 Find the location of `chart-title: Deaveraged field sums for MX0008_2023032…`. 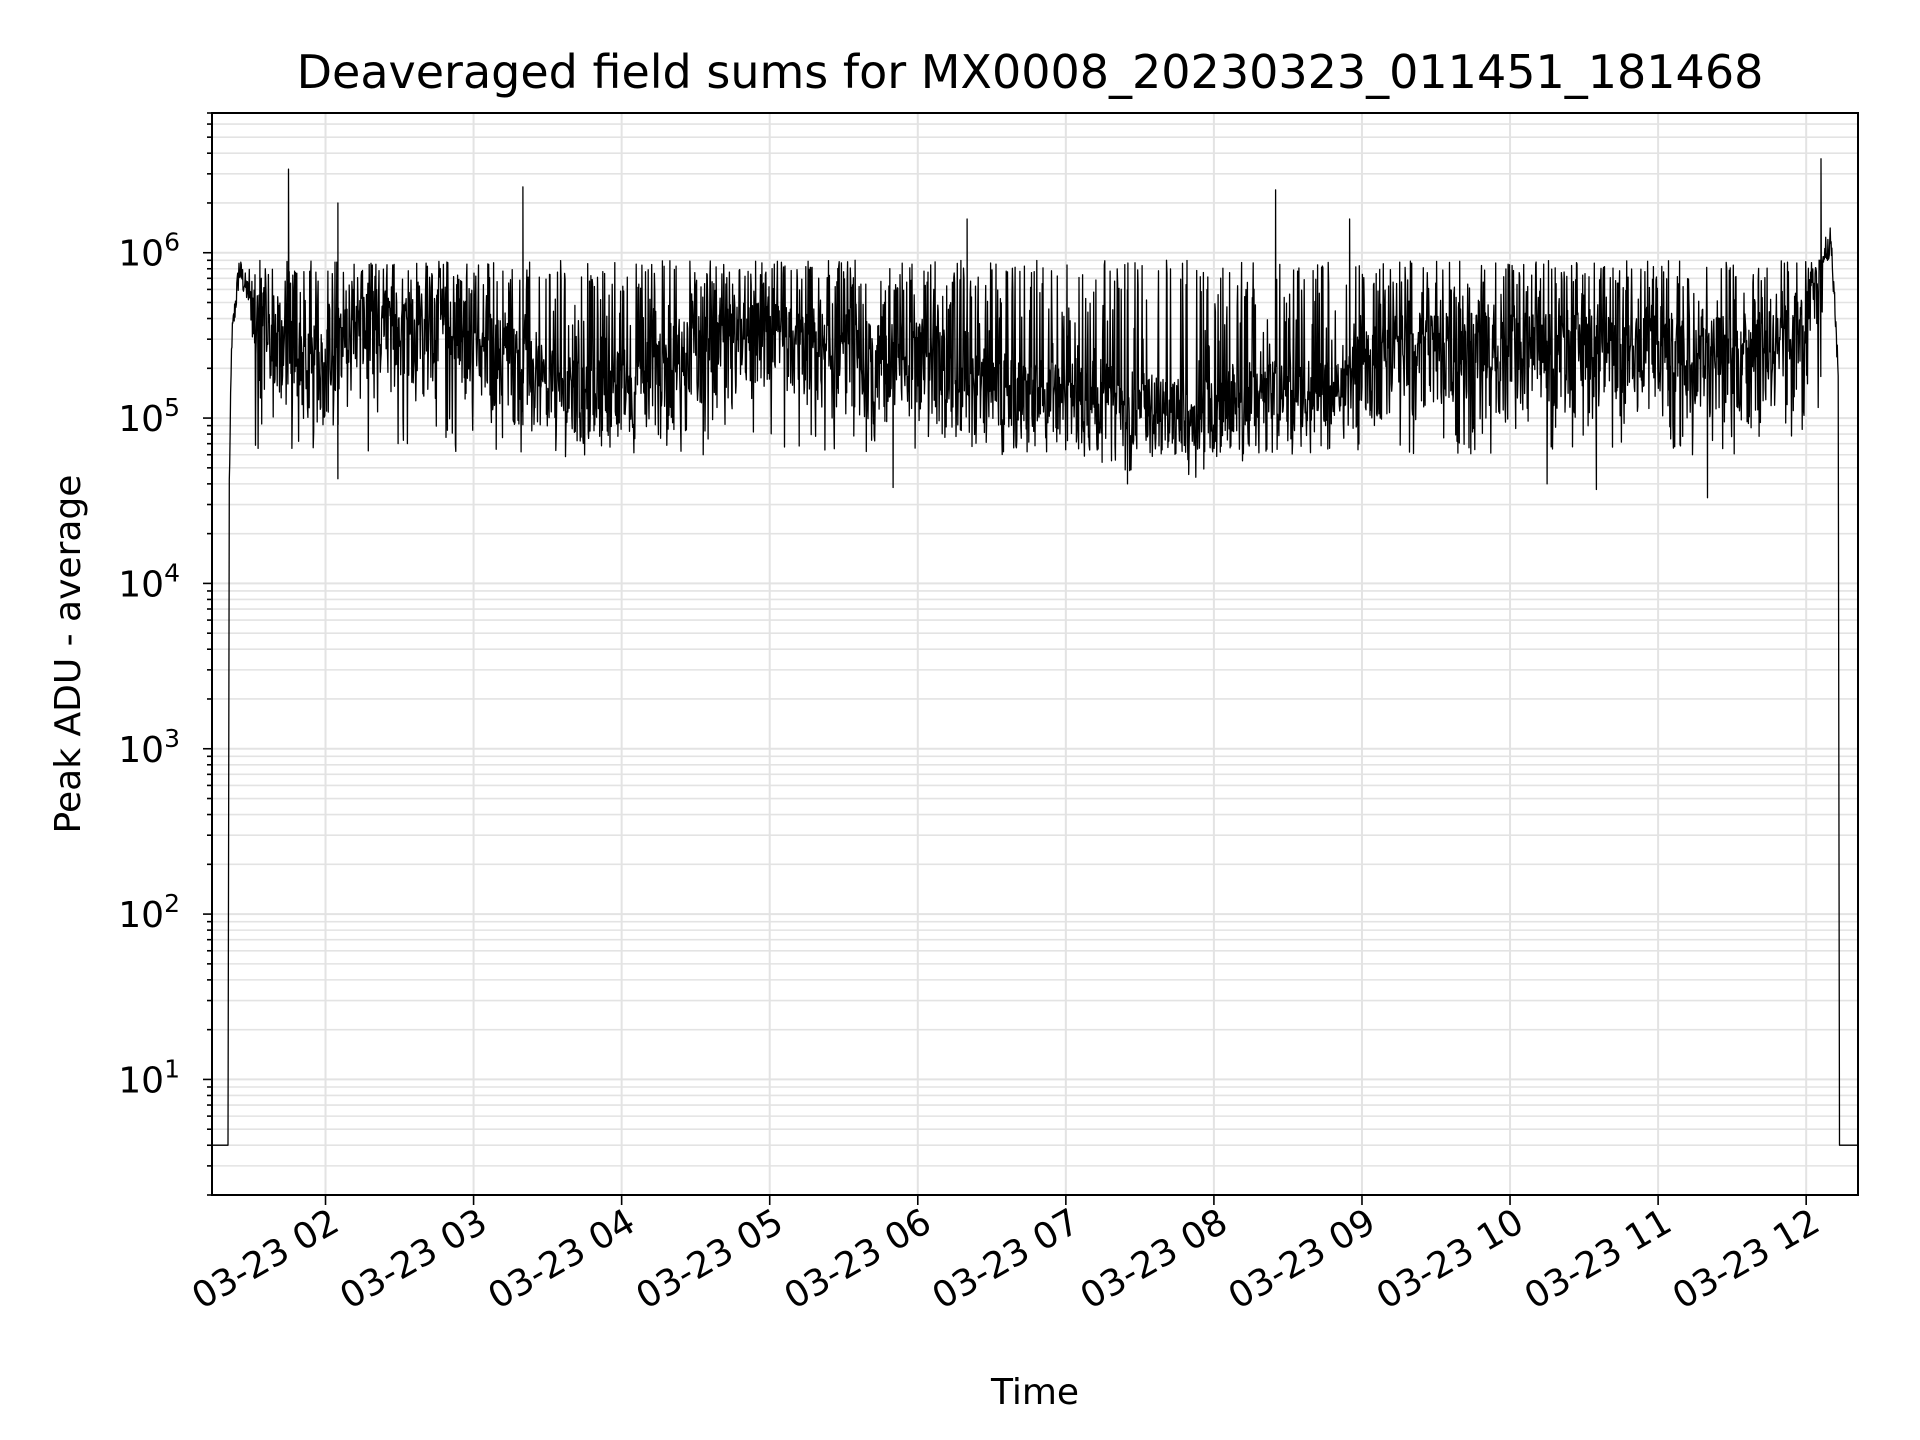

chart-title: Deaveraged field sums for MX0008_2023032… is located at coordinates (1030, 72).